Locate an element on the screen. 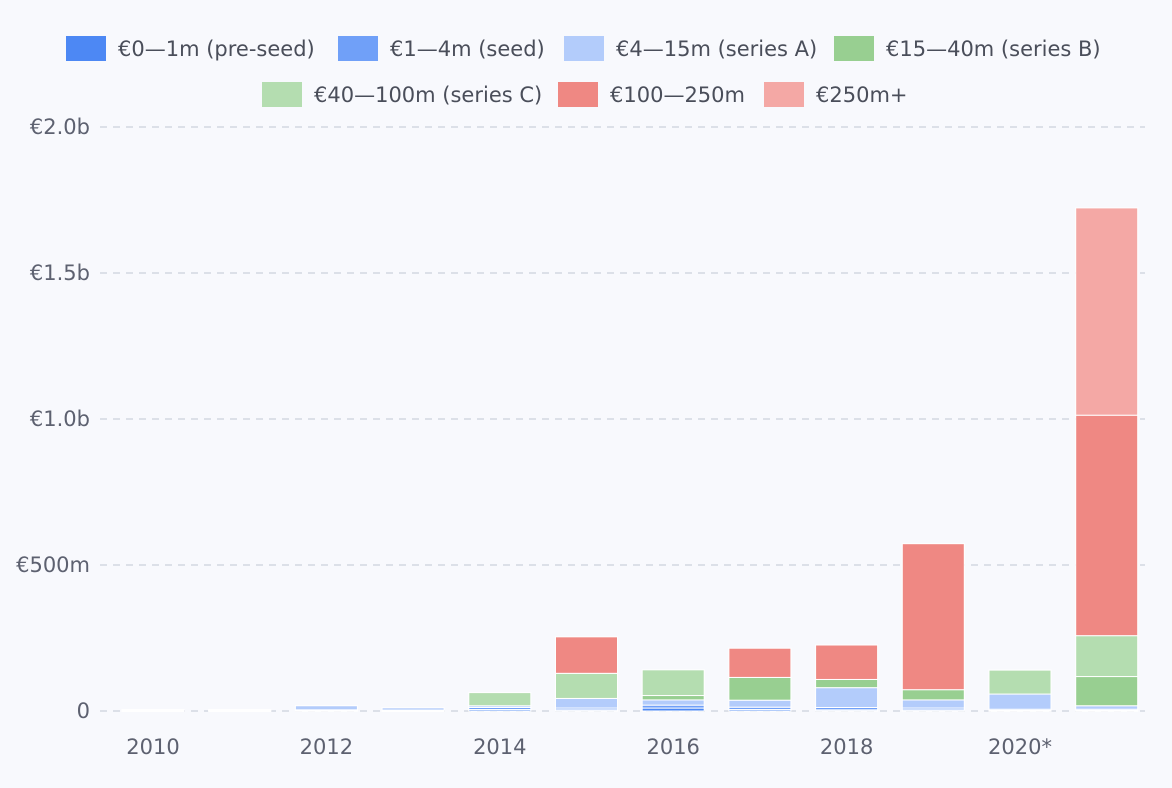 The image size is (1172, 788). legend-label: €40—100m (series C) is located at coordinates (428, 95).